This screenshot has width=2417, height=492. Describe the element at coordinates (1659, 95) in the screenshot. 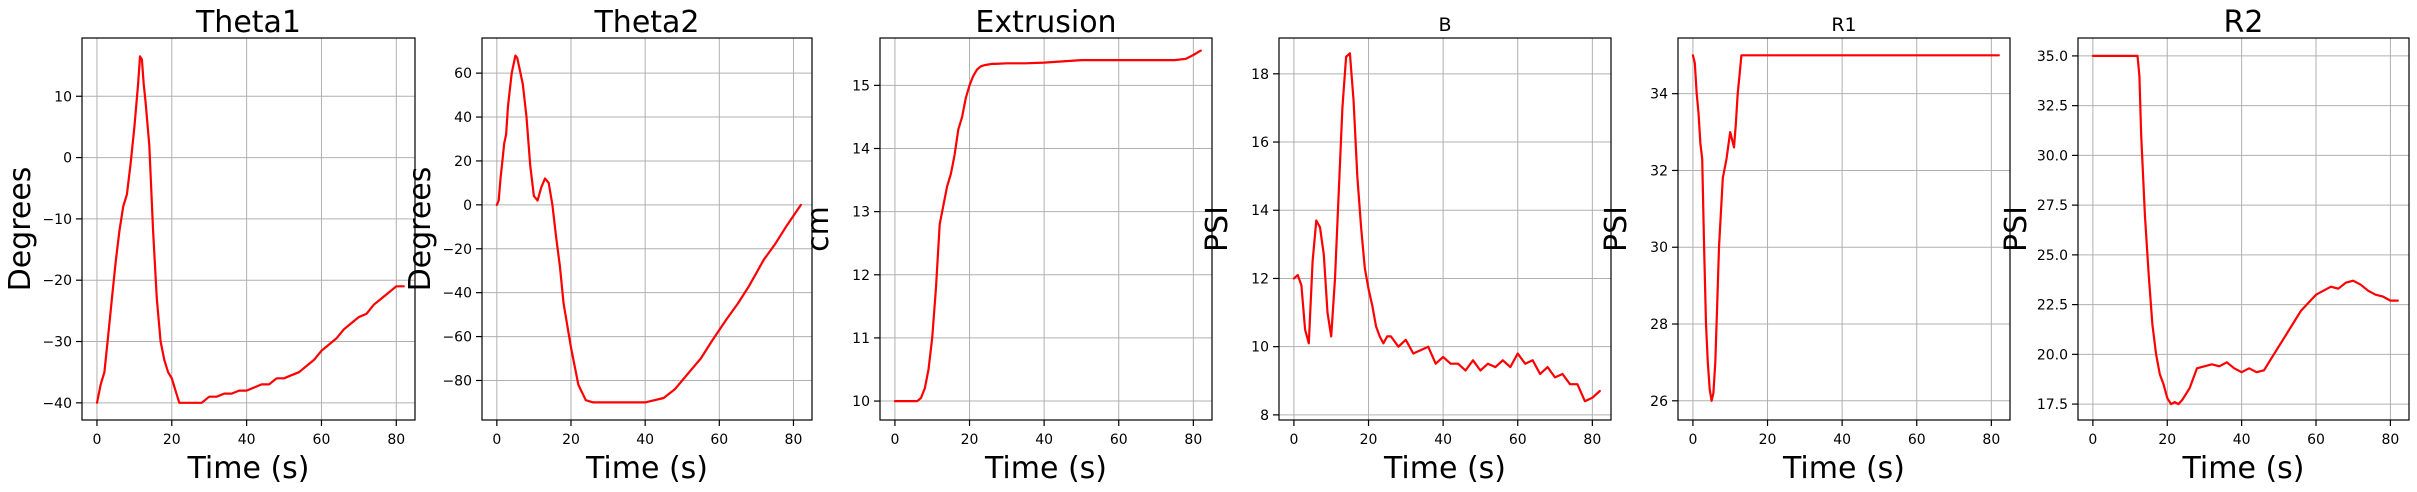

I see `y-tick-label: 34` at that location.